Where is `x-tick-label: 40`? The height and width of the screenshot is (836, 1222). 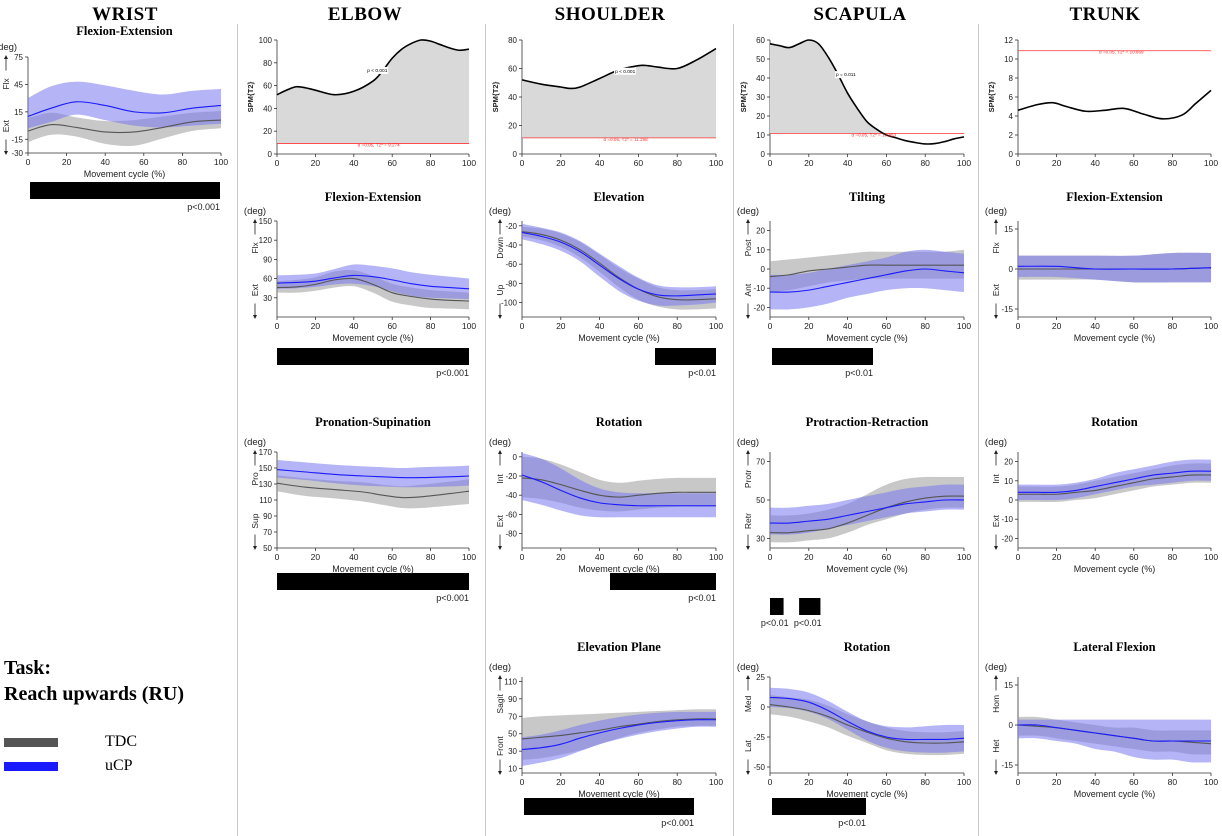 x-tick-label: 40 is located at coordinates (600, 782).